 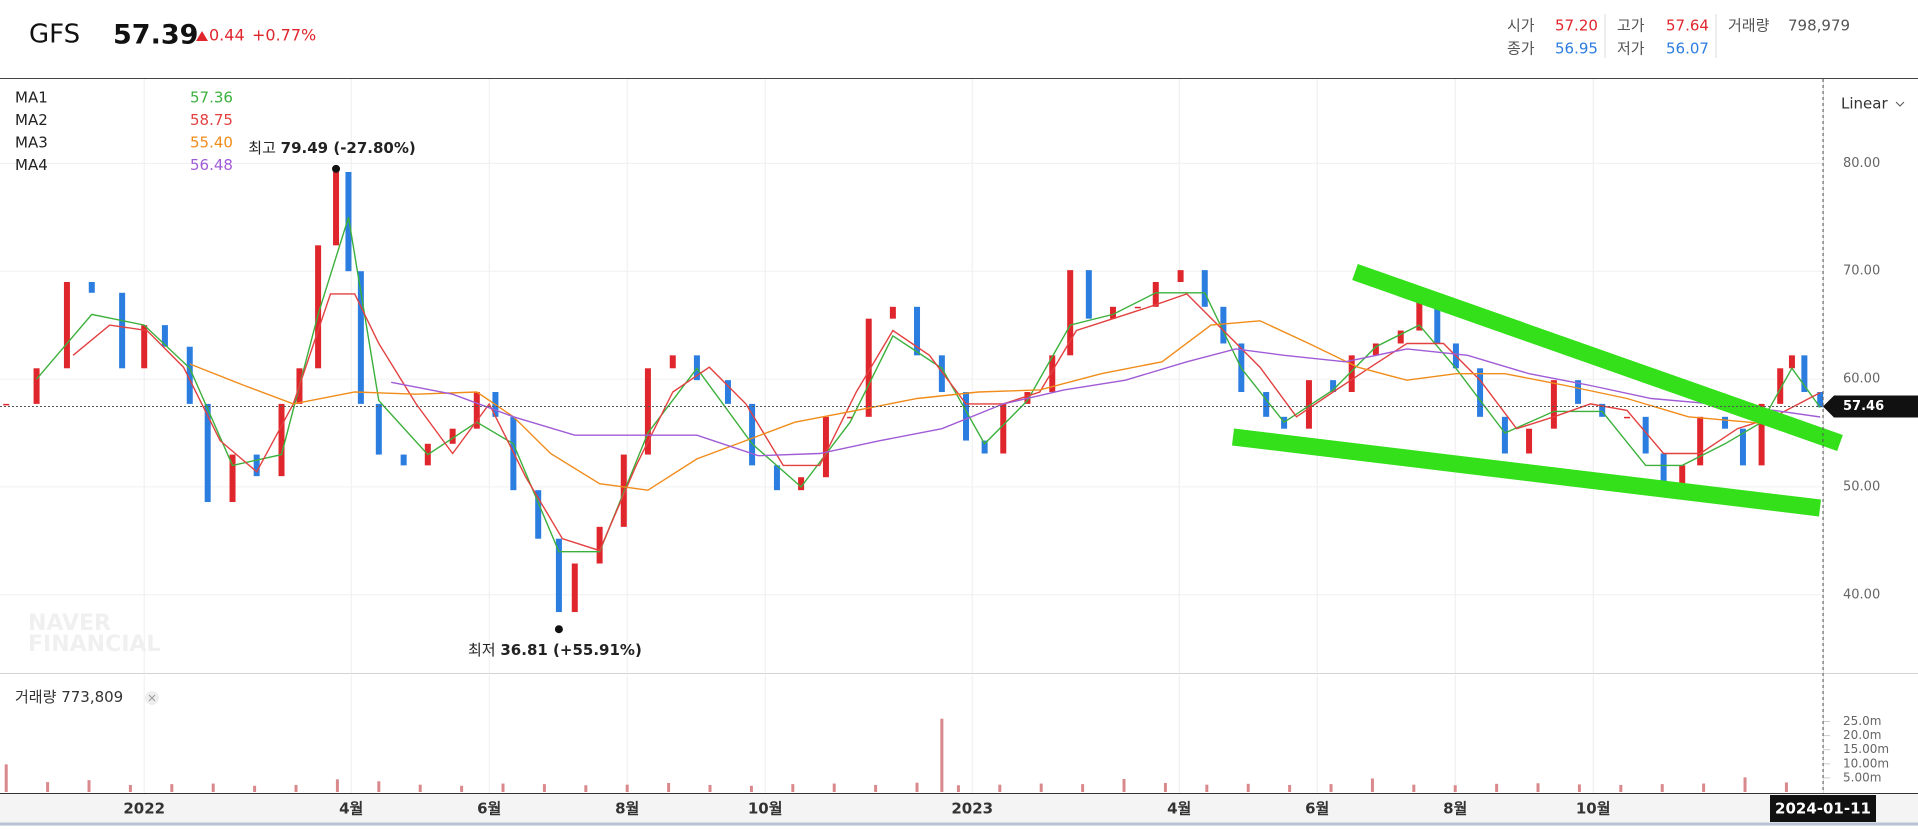 I want to click on ma-line, so click(x=1106, y=402).